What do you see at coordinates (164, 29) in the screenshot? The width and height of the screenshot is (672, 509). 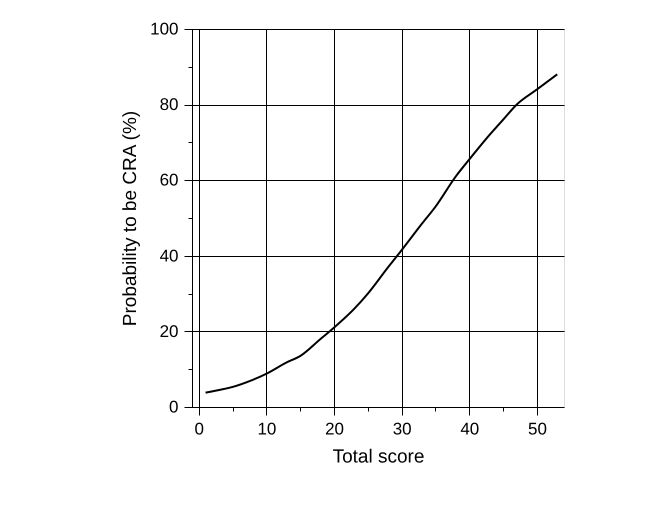 I see `y-tick-label: 100` at bounding box center [164, 29].